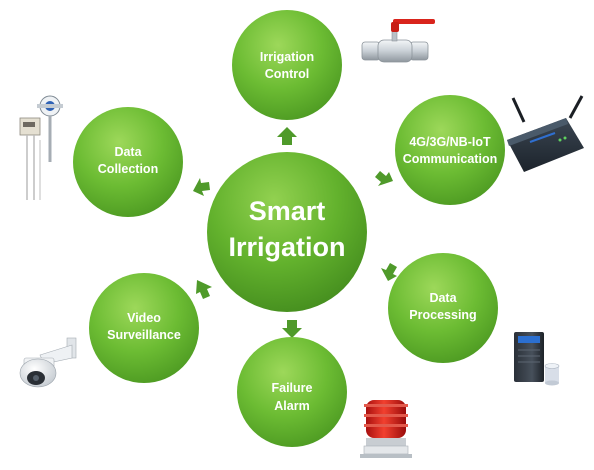 Image resolution: width=594 pixels, height=470 pixels. I want to click on arrow-to-irrigation-control, so click(287, 136).